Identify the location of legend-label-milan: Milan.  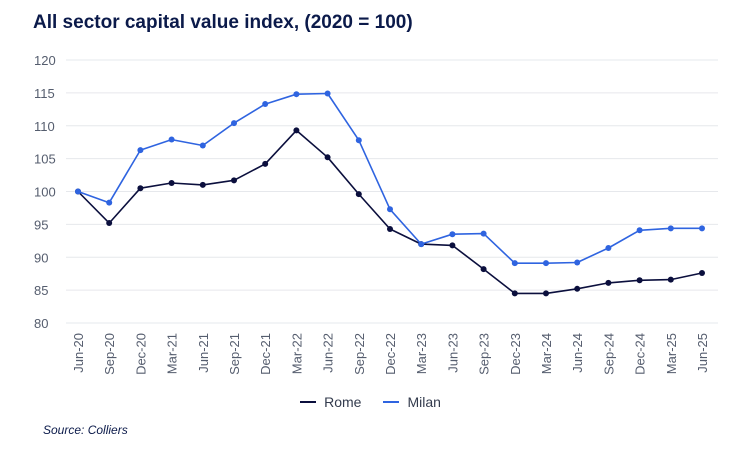
(424, 402).